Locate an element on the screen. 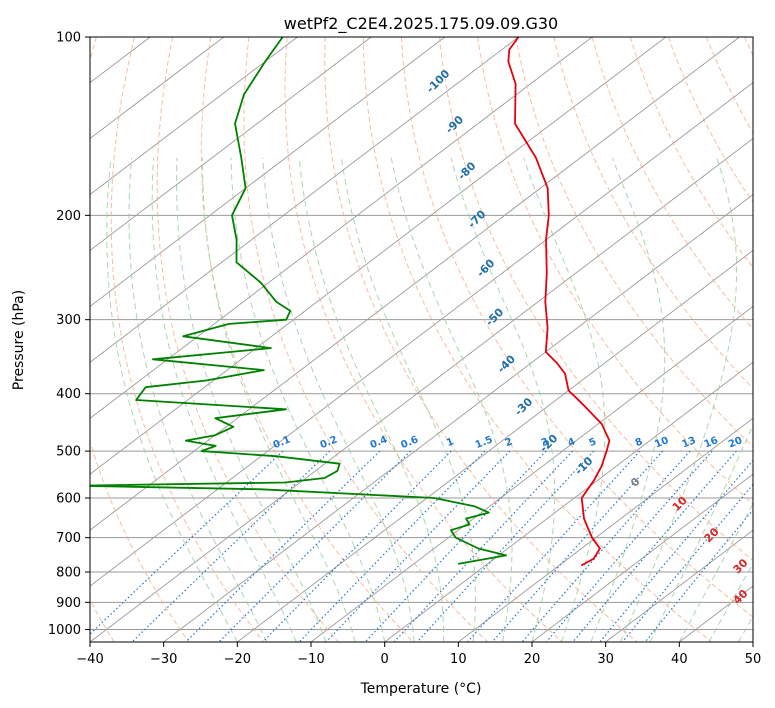 This screenshot has width=775, height=708. y-axis: 100 200 300 400 500 600 700 800 900 1000 is located at coordinates (69, 334).